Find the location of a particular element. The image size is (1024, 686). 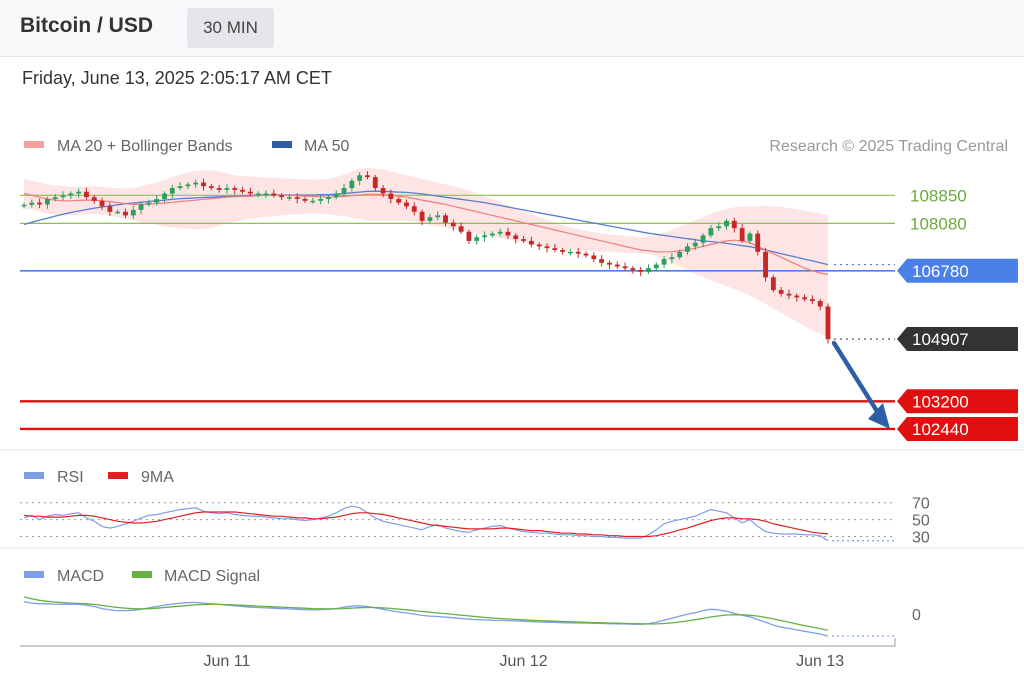

support-tag is located at coordinates (957, 428).